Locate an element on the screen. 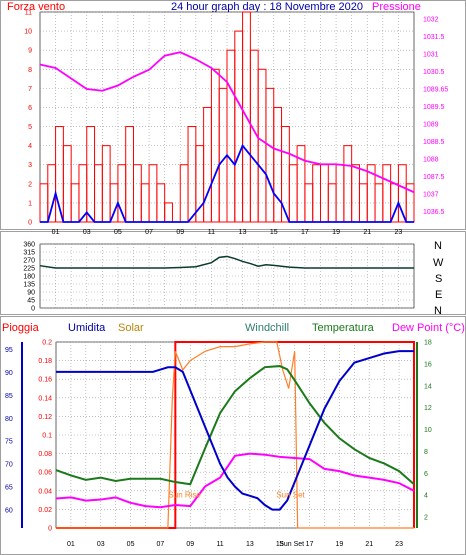 Image resolution: width=466 pixels, height=555 pixels. rain-tick-label: 0.02 is located at coordinates (45, 510).